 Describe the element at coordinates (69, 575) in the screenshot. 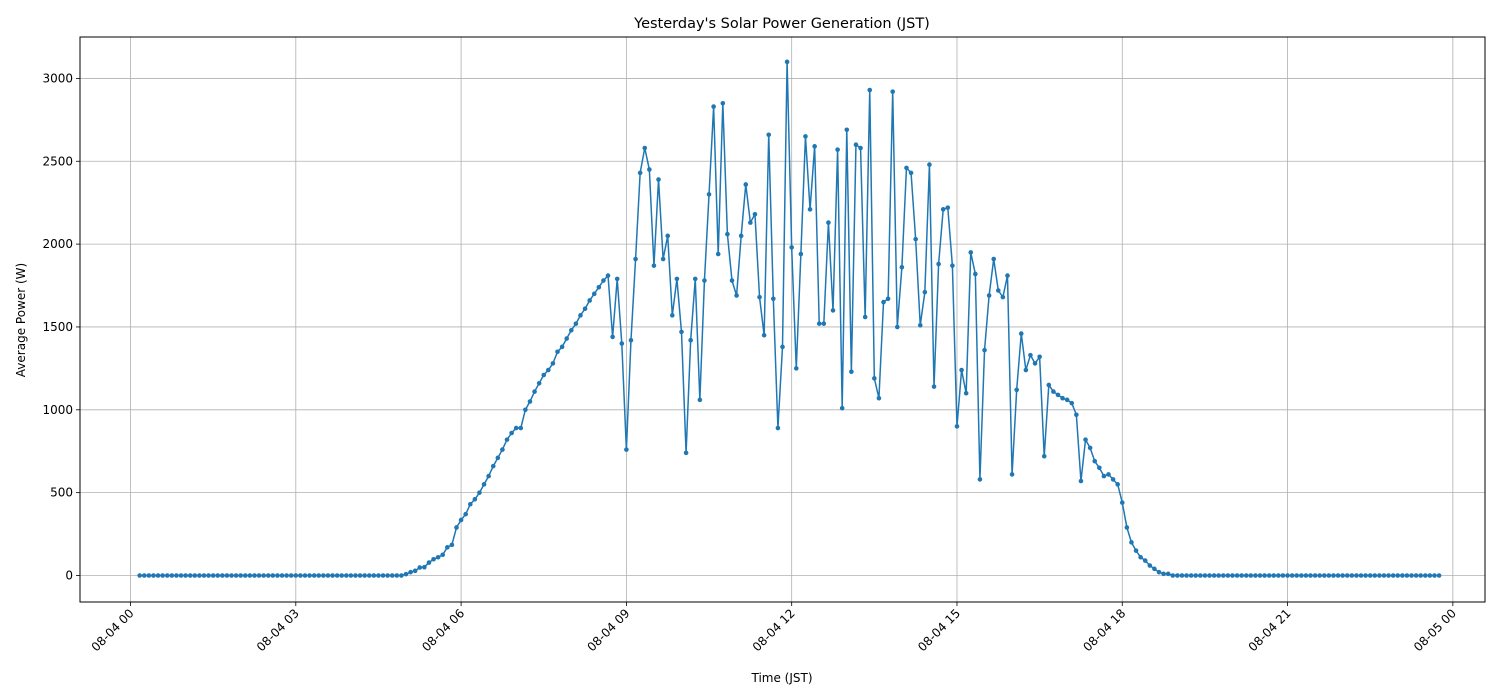

I see `y-tick-label: 0` at that location.